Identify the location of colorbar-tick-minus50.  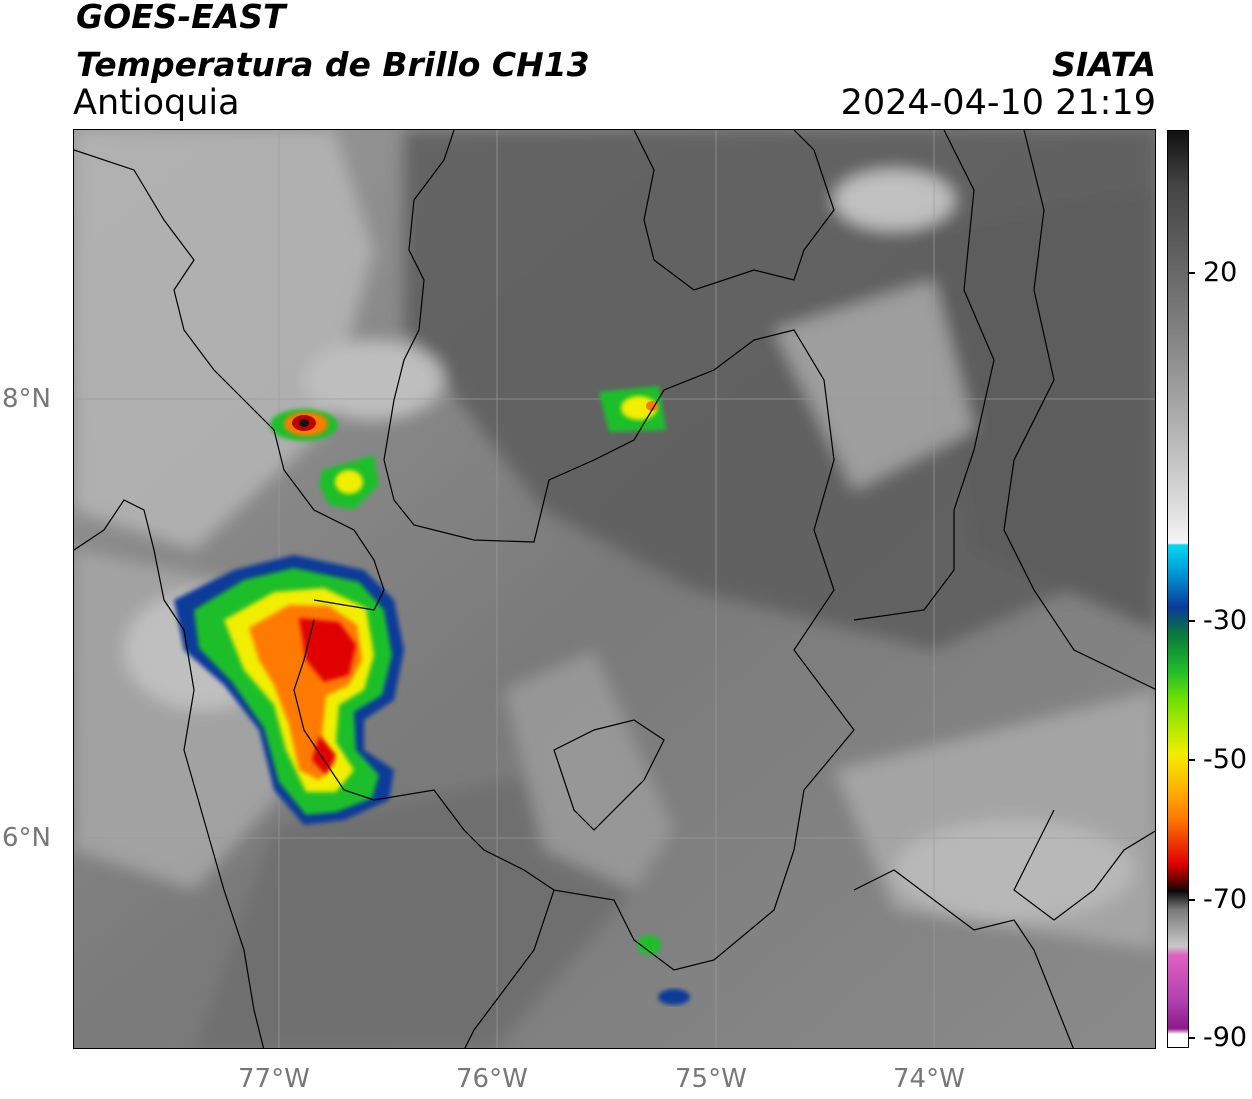
(1192, 760).